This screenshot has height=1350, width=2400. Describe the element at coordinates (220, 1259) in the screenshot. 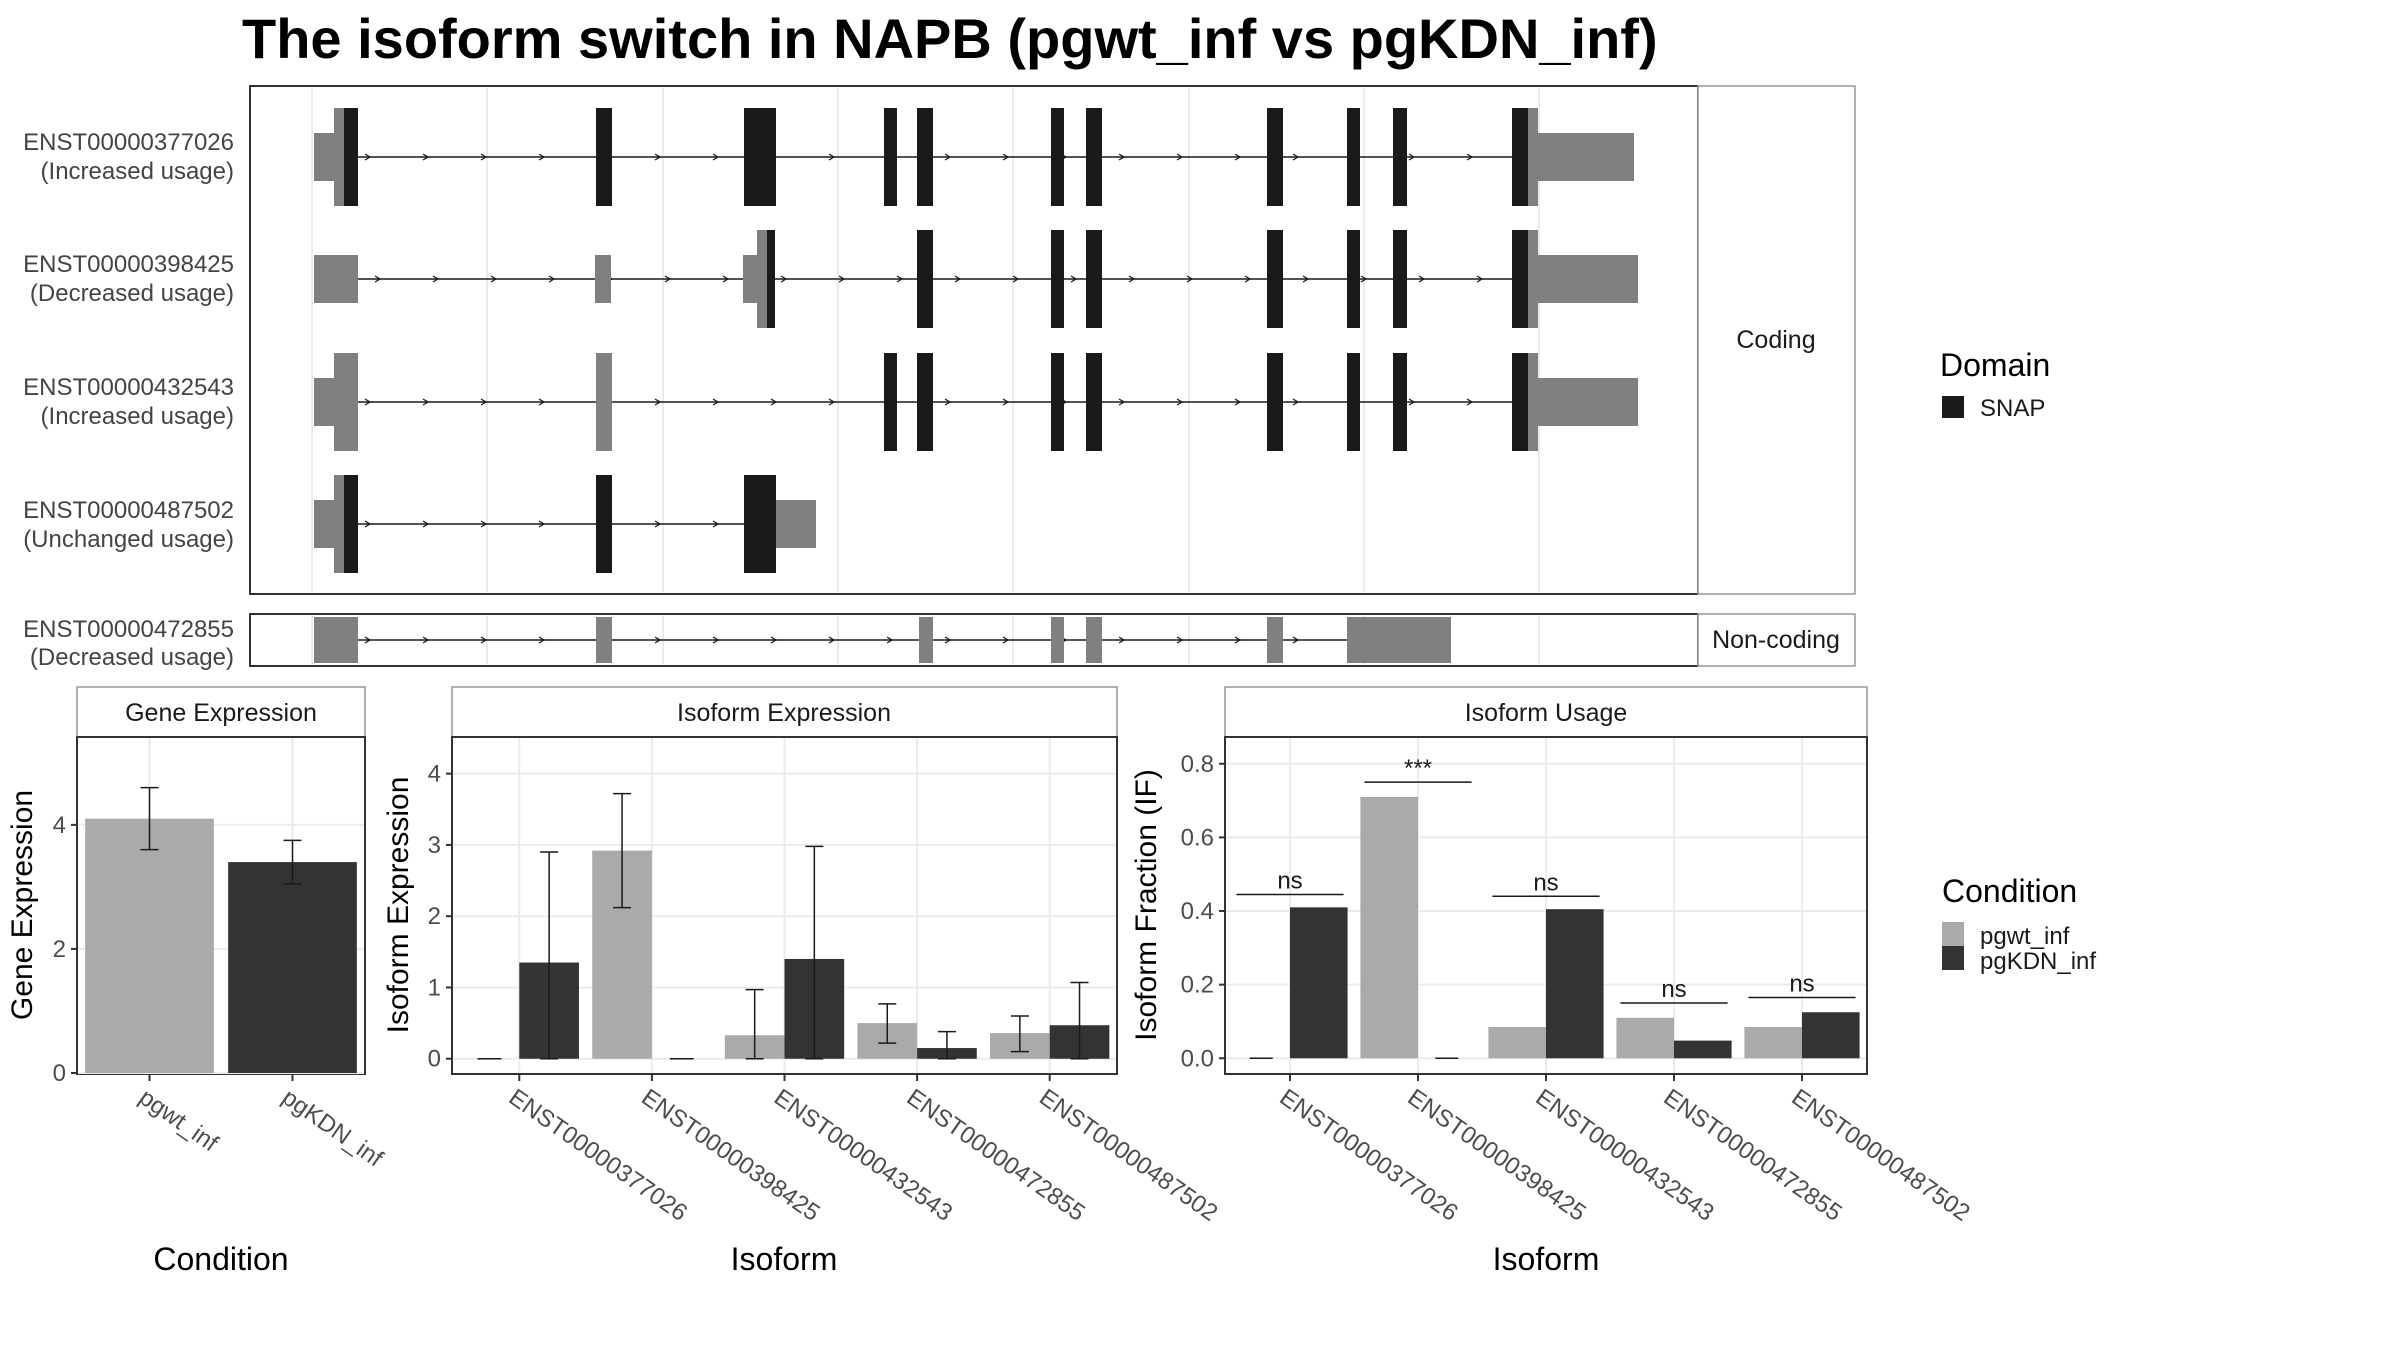

I see `gene-expression-x-axis-title: Condition` at that location.